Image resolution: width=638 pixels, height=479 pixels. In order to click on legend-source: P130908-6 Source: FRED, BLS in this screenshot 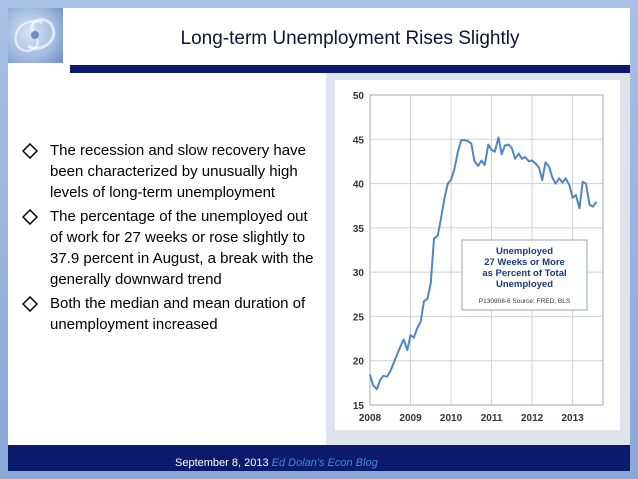, I will do `click(525, 301)`.